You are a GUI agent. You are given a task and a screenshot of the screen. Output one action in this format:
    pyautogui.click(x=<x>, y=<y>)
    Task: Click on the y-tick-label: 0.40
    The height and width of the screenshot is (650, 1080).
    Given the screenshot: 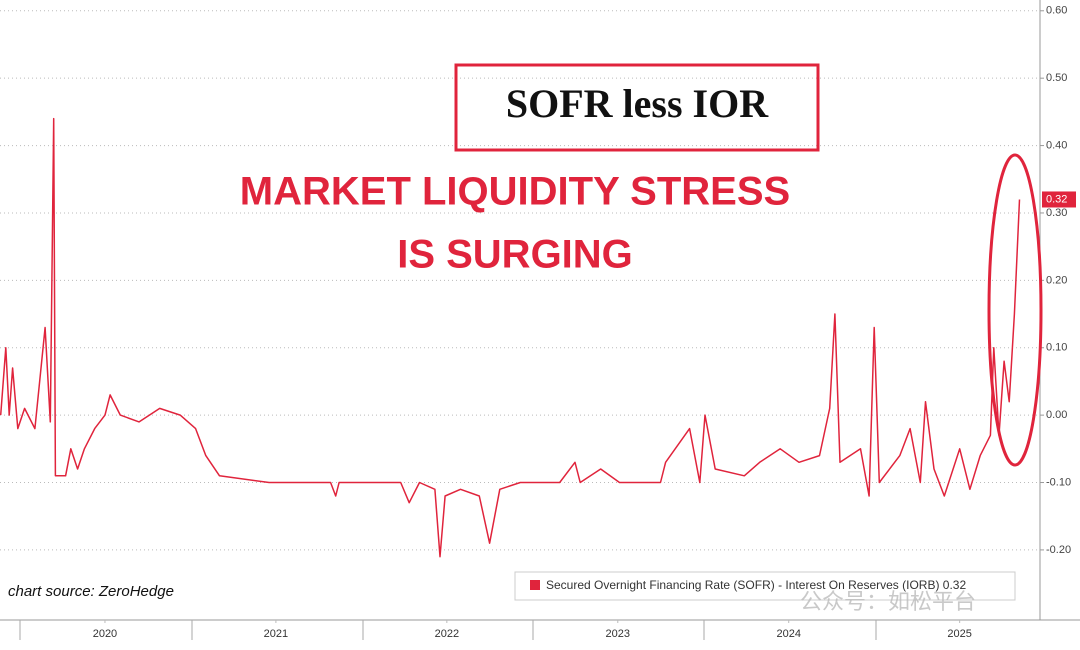 What is the action you would take?
    pyautogui.click(x=1056, y=145)
    